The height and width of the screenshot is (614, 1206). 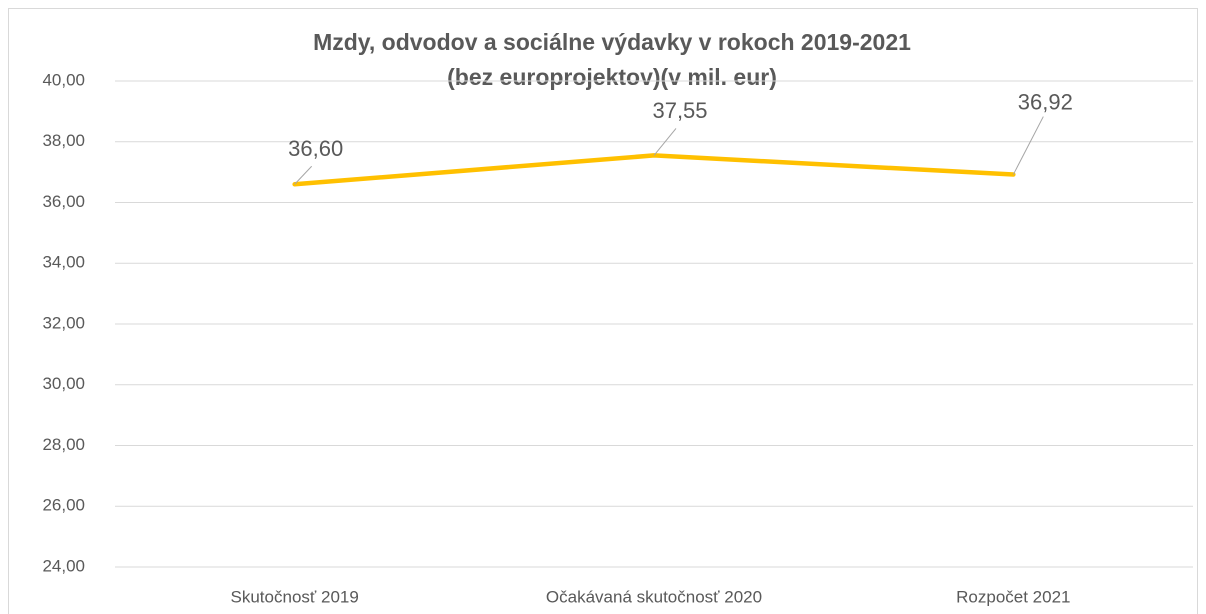 I want to click on series-line, so click(x=654, y=170).